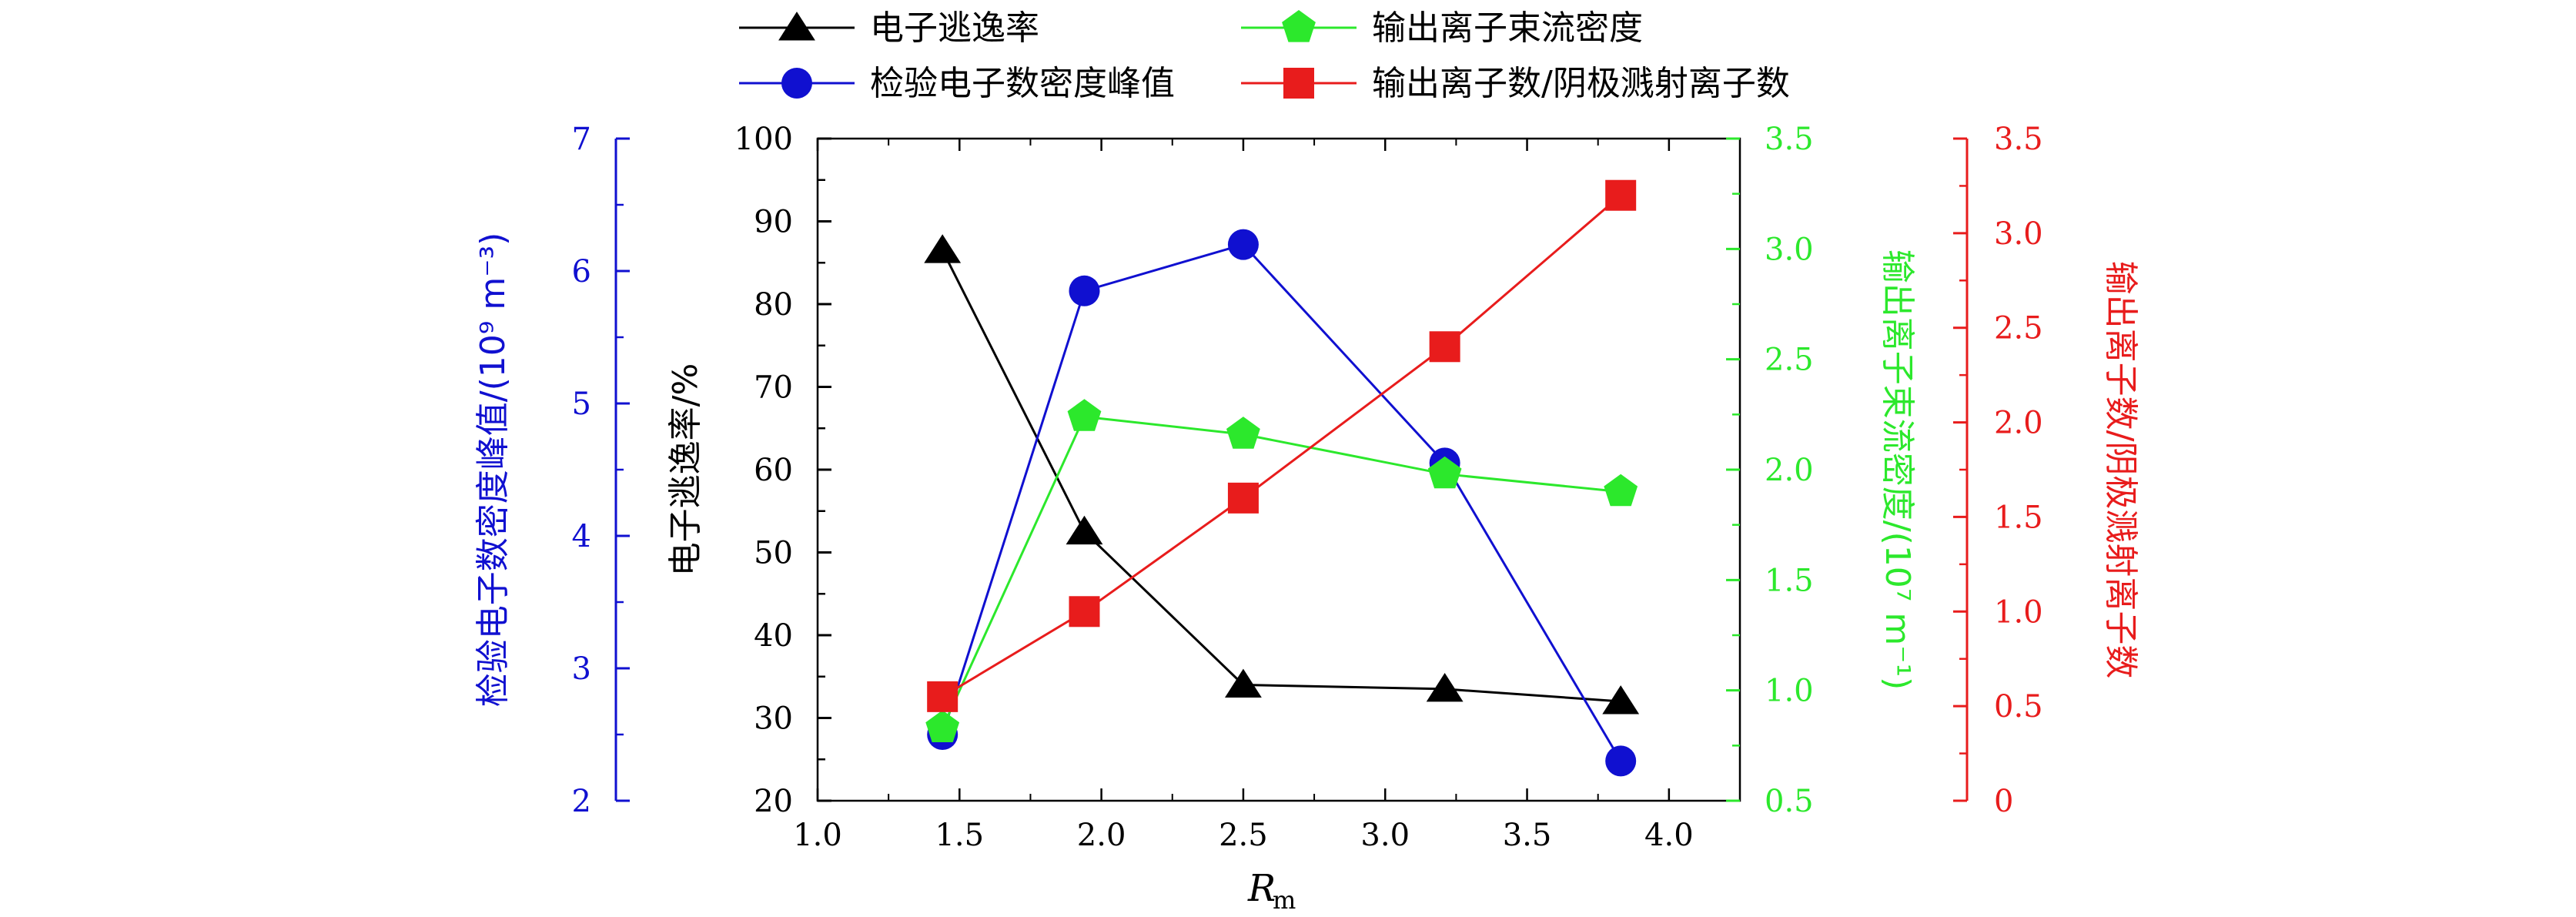 This screenshot has height=917, width=2576. What do you see at coordinates (1581, 83) in the screenshot?
I see `legend-label: 输出离子数/阴极溅射离子数` at bounding box center [1581, 83].